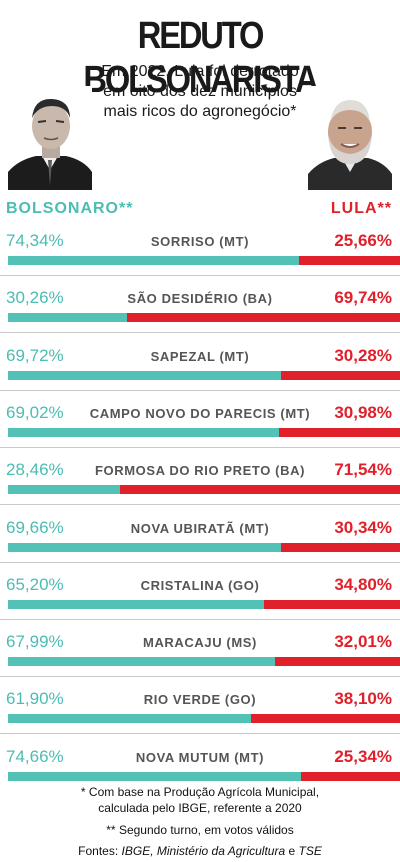 The width and height of the screenshot is (400, 862). I want to click on bolsonaro-value-label: 67,99%, so click(35, 642).